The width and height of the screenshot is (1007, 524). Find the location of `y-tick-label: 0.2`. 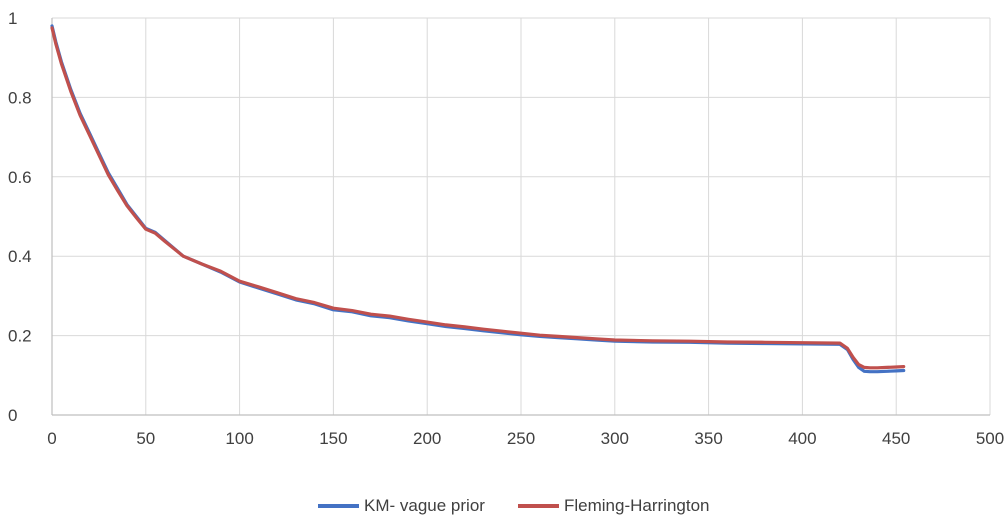

y-tick-label: 0.2 is located at coordinates (20, 336).